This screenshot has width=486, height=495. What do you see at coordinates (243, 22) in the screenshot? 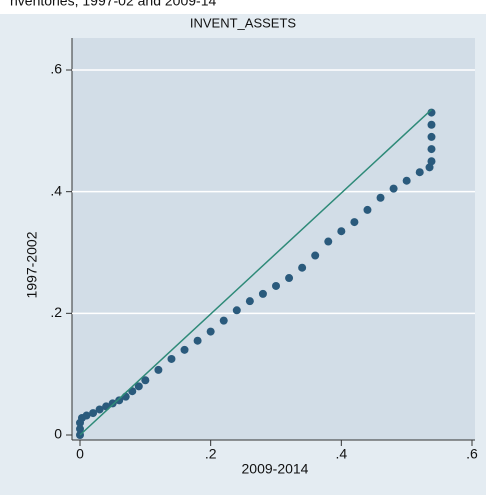
I see `chart-title: INVENT_ASSETS` at bounding box center [243, 22].